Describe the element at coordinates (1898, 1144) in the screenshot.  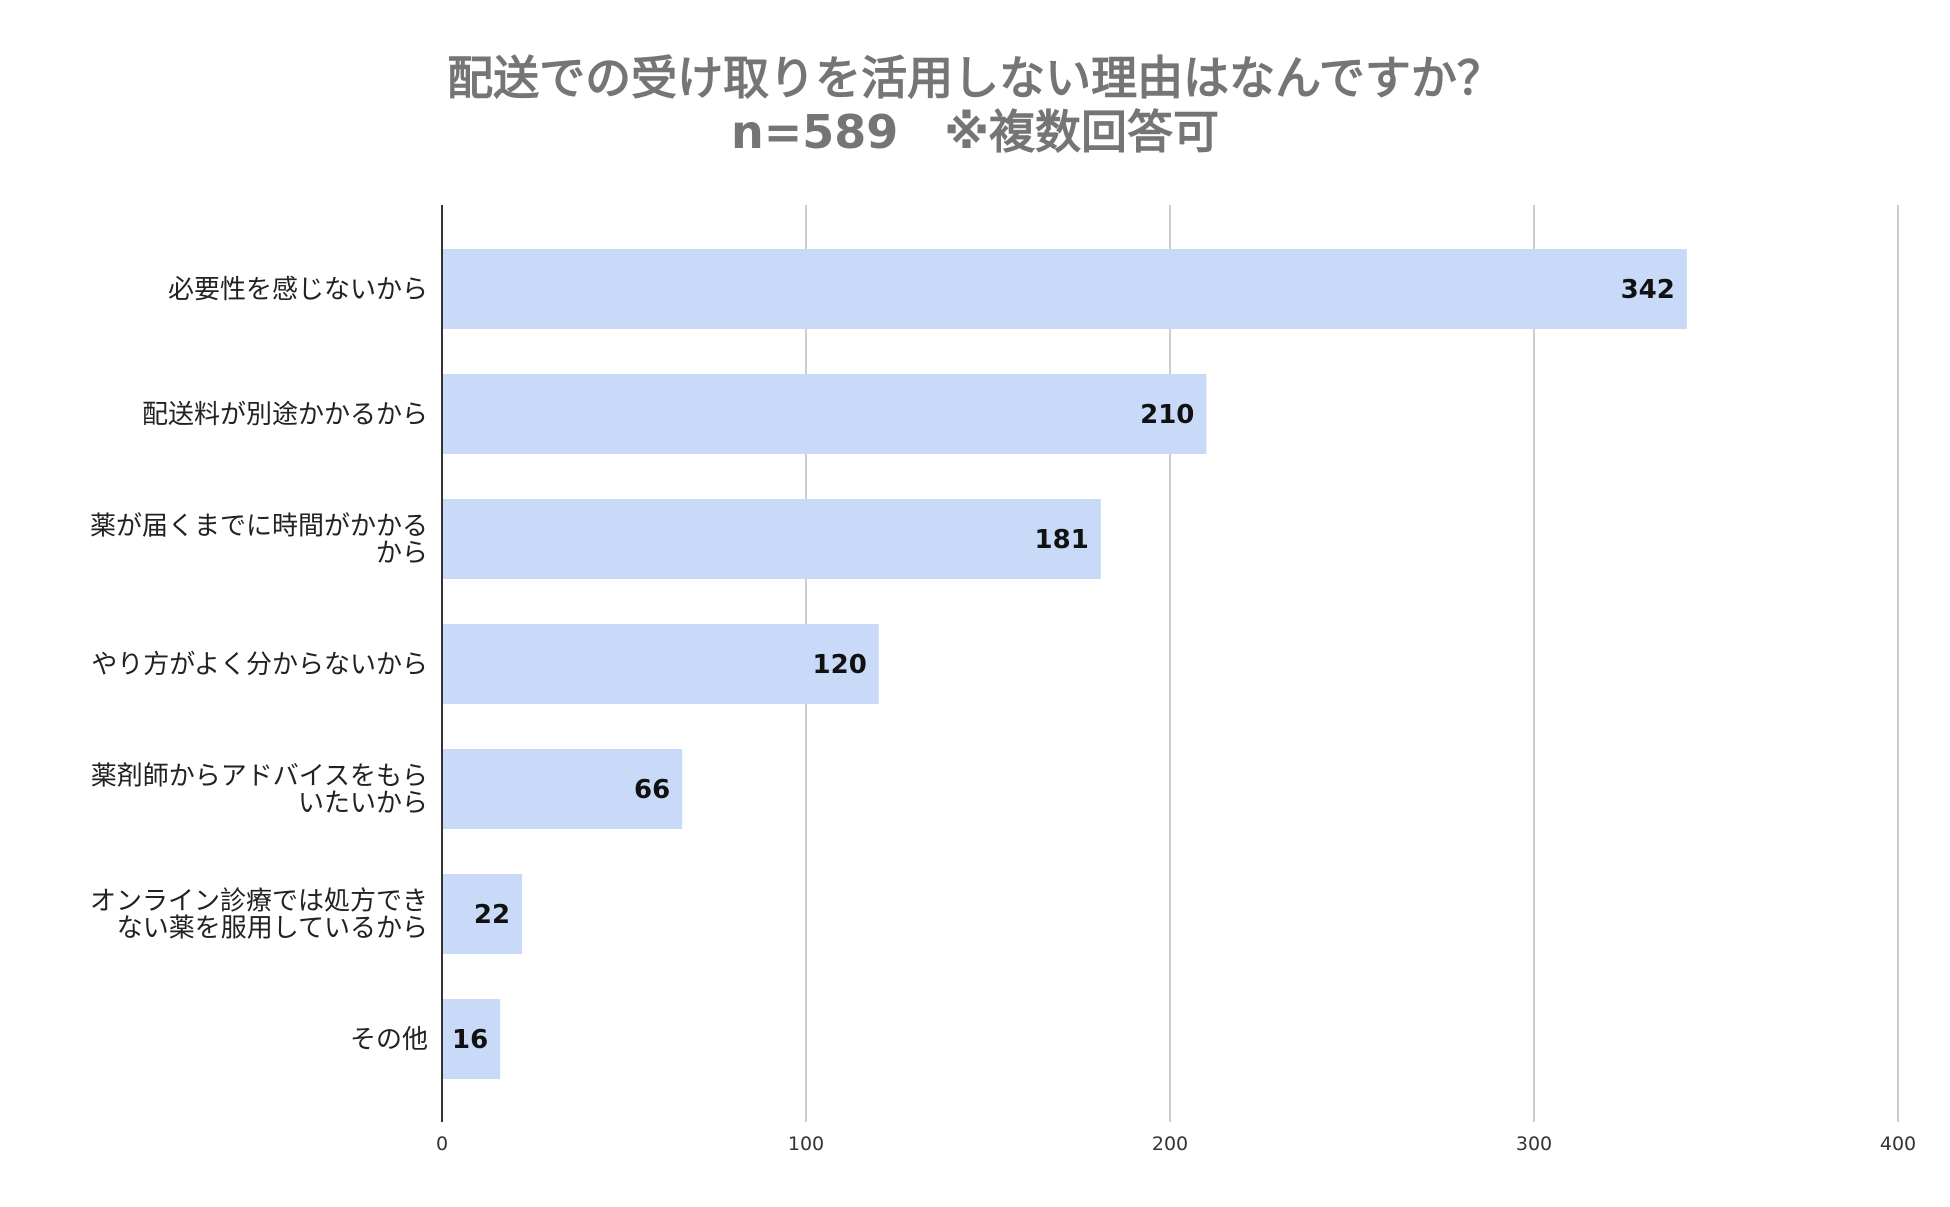
I see `x-tick-label: 400` at that location.